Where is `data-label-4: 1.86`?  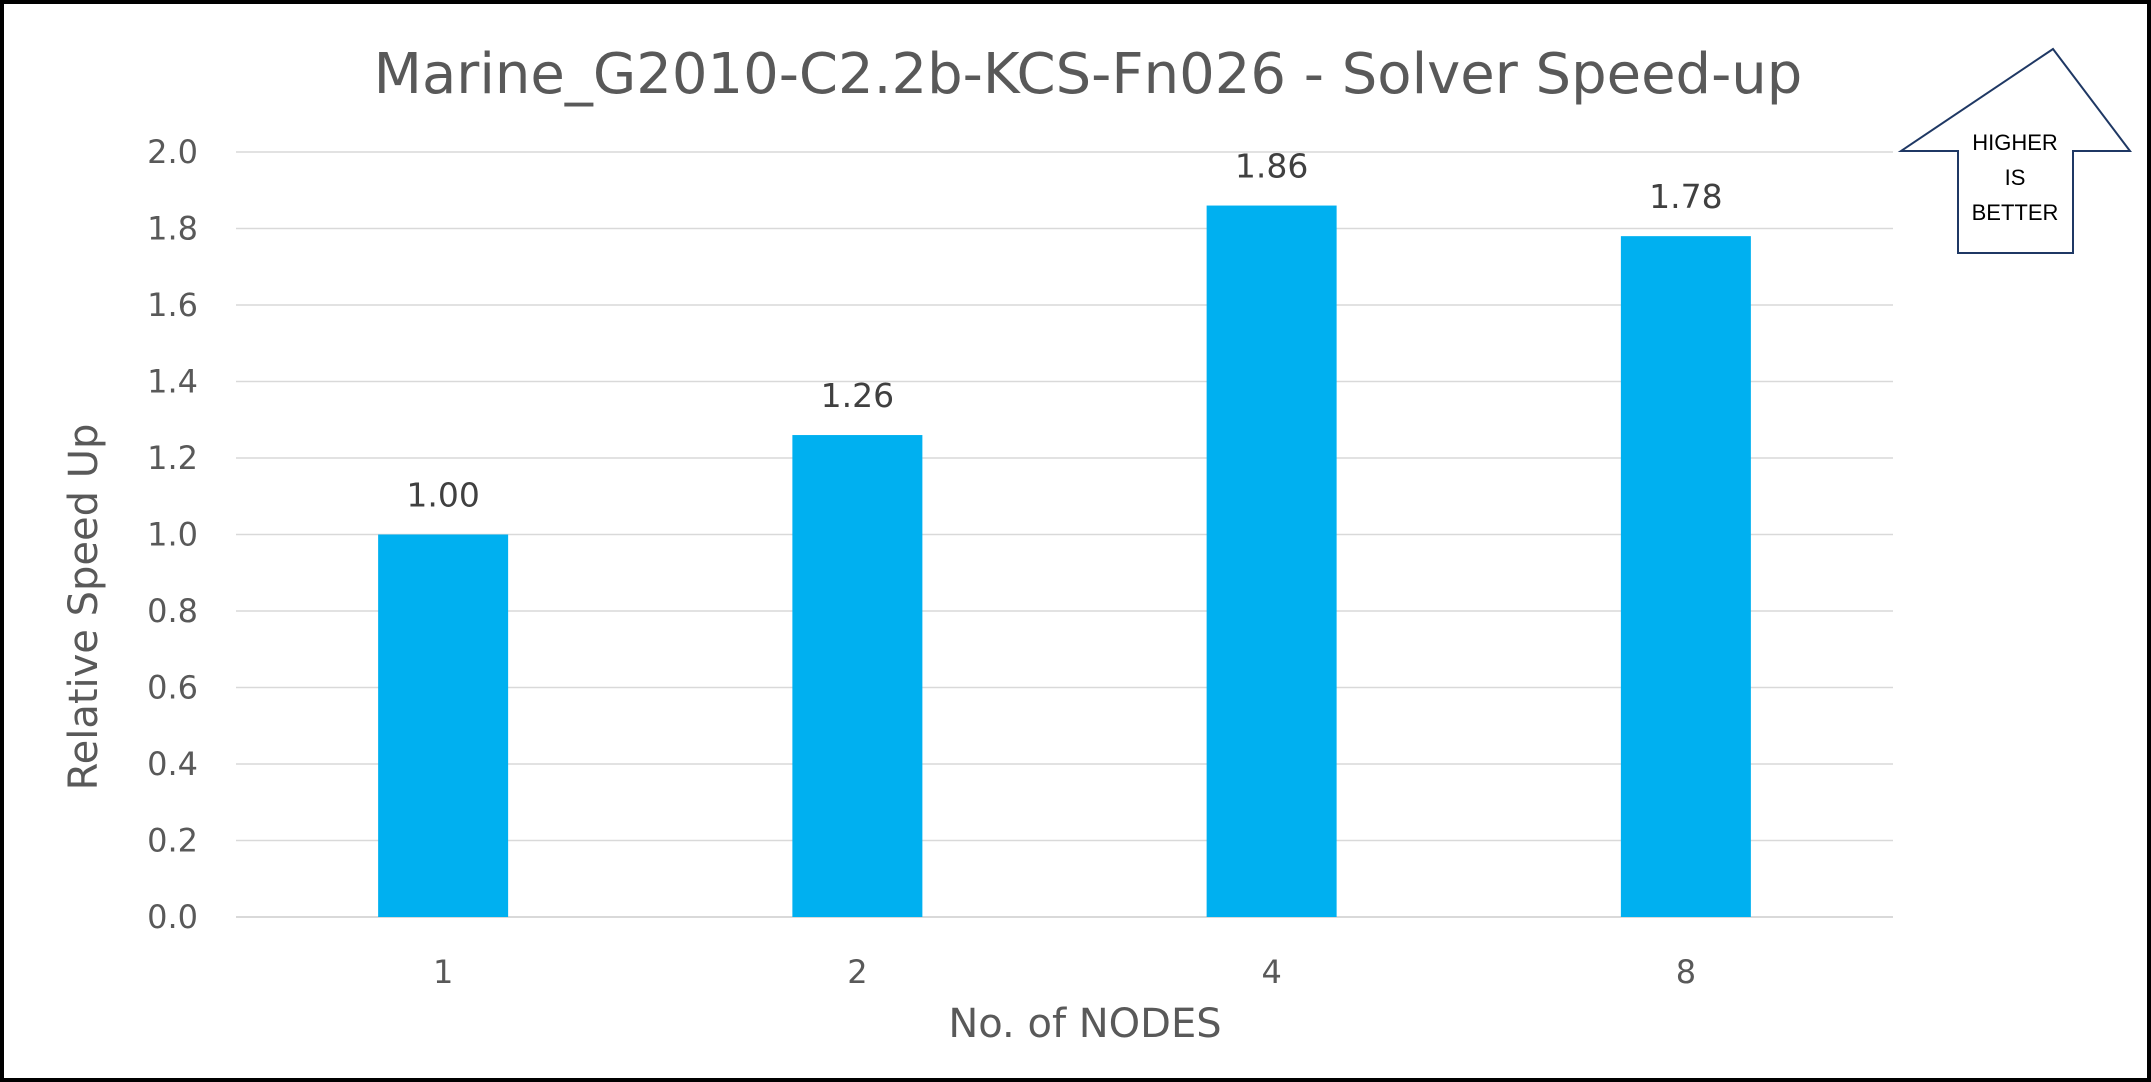 data-label-4: 1.86 is located at coordinates (1271, 166).